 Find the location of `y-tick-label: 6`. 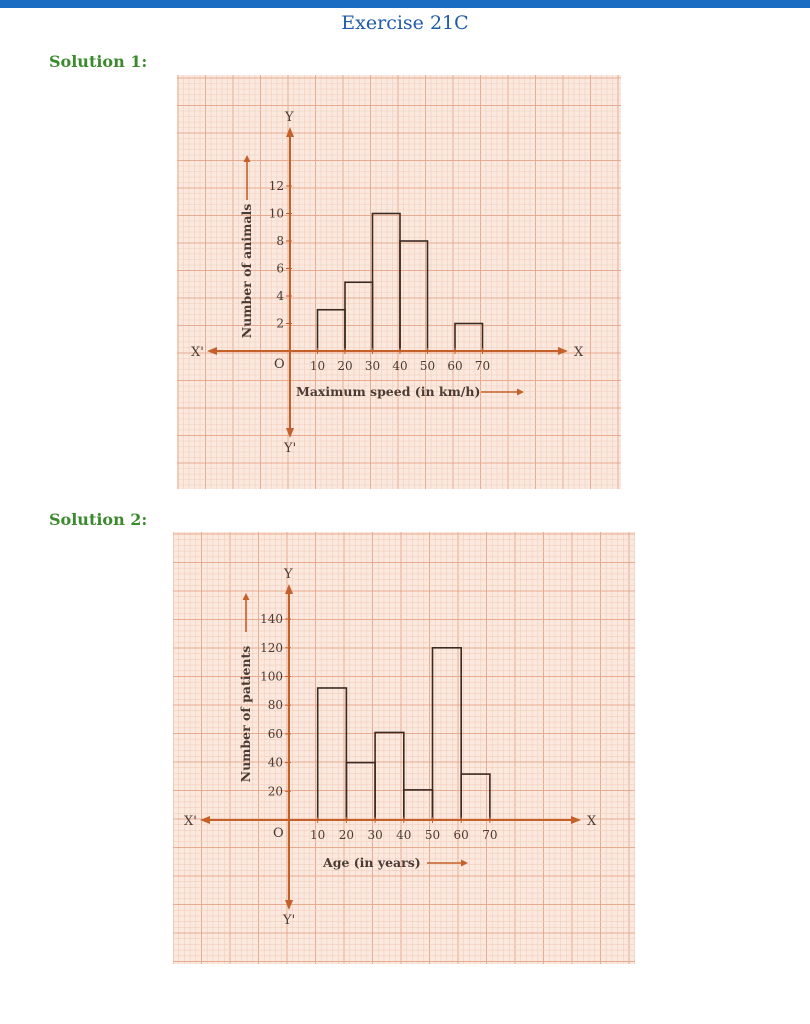

y-tick-label: 6 is located at coordinates (280, 269).